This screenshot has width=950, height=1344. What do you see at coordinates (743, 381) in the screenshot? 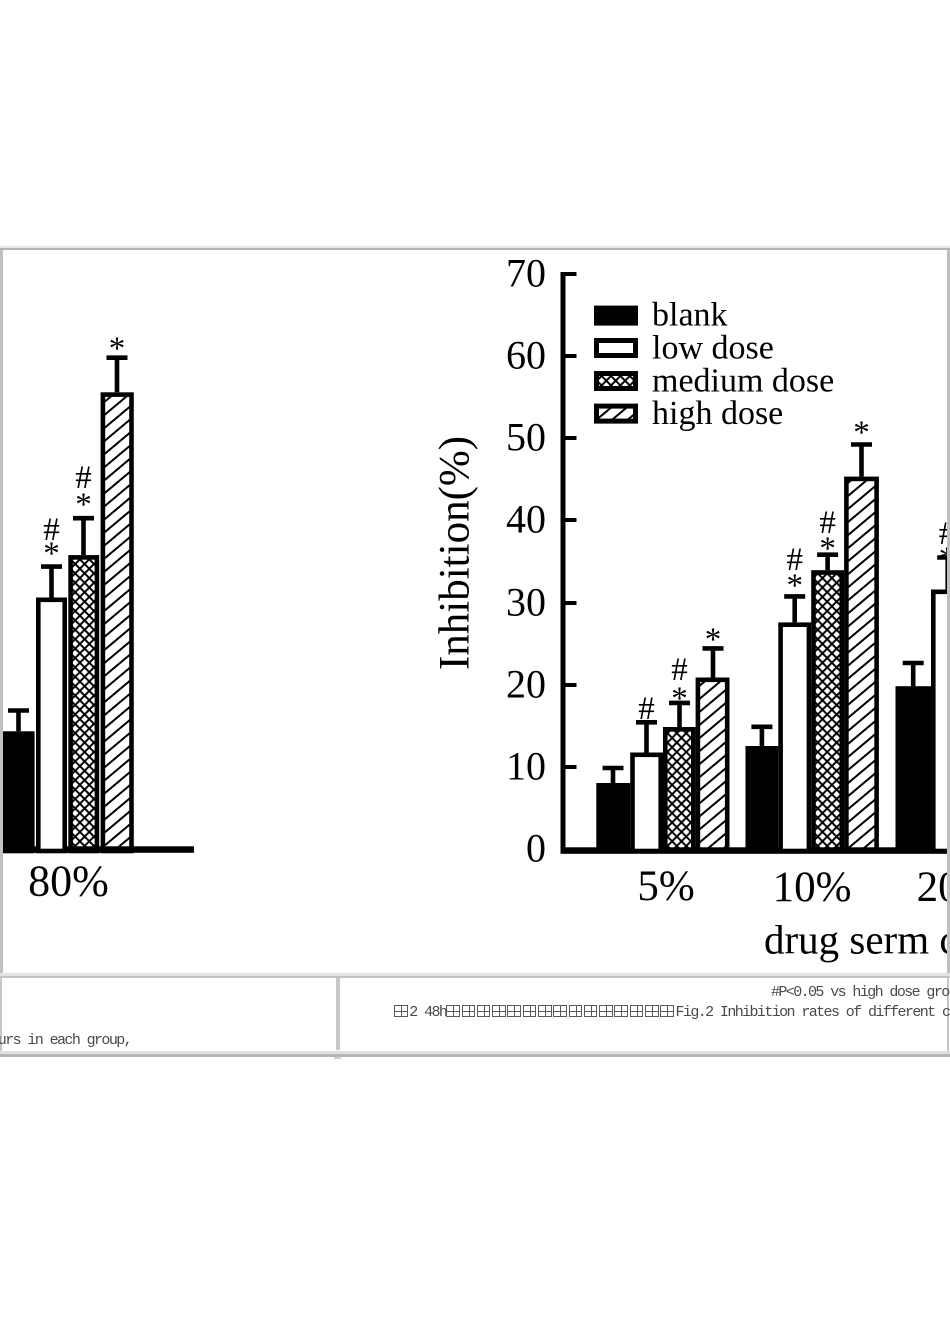
I see `svg-text: medium dose` at bounding box center [743, 381].